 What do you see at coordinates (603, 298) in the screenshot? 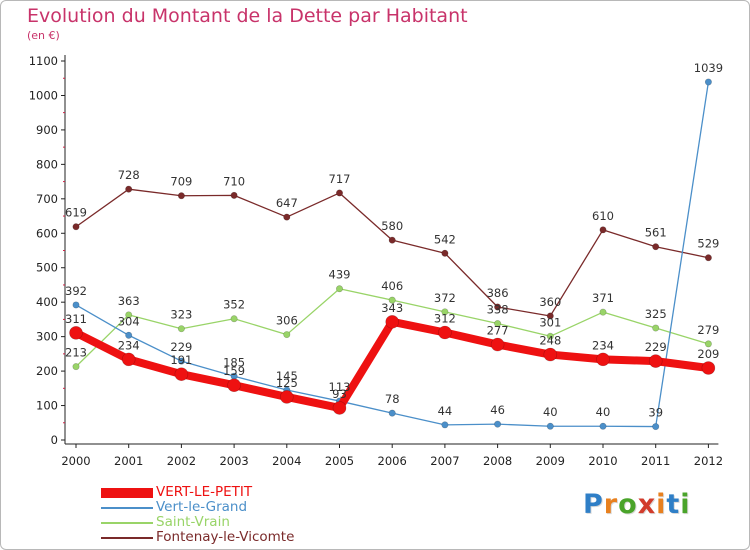
I see `data-label: 371` at bounding box center [603, 298].